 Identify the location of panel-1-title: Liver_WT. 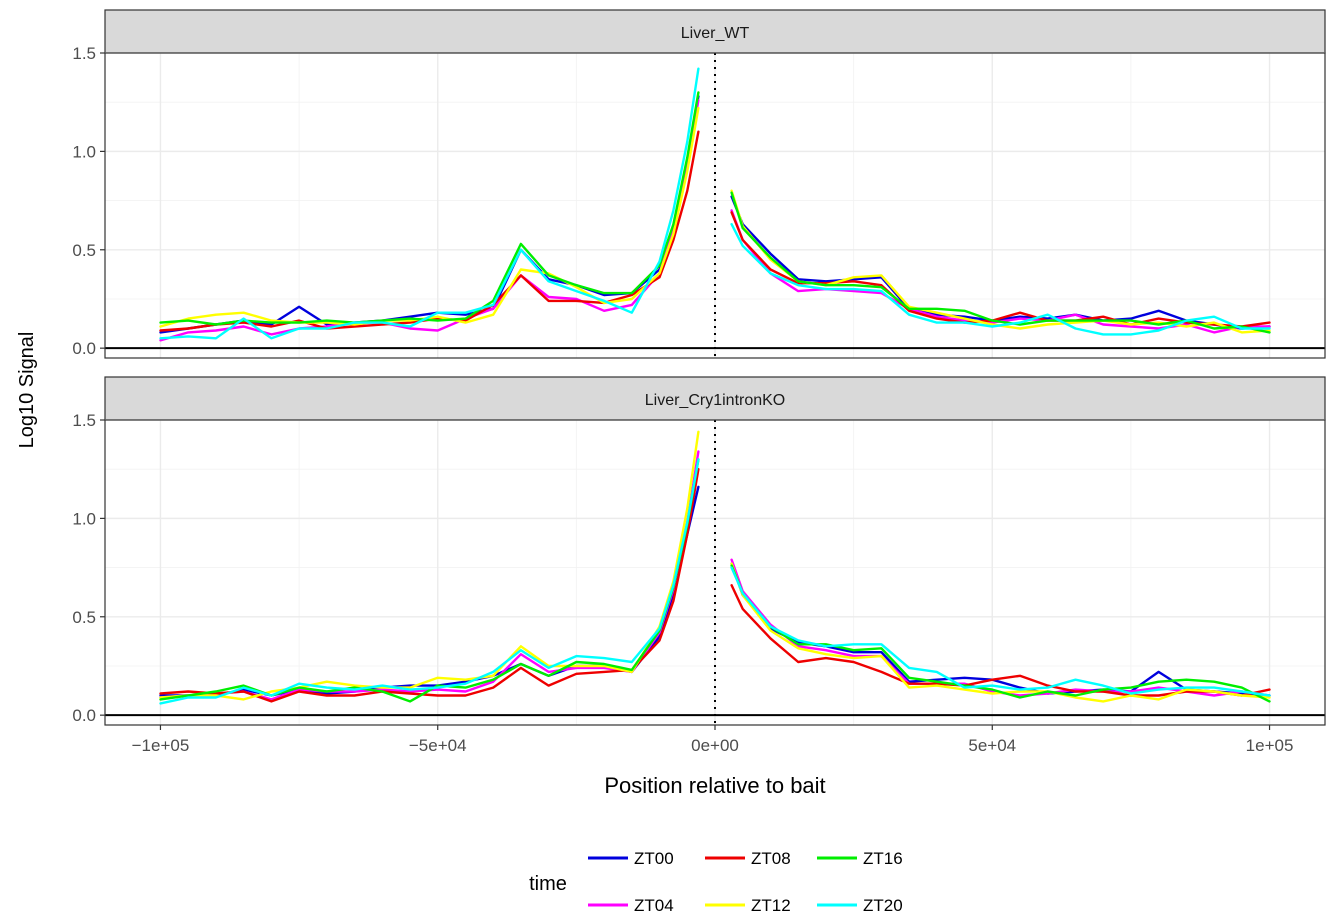
(715, 33).